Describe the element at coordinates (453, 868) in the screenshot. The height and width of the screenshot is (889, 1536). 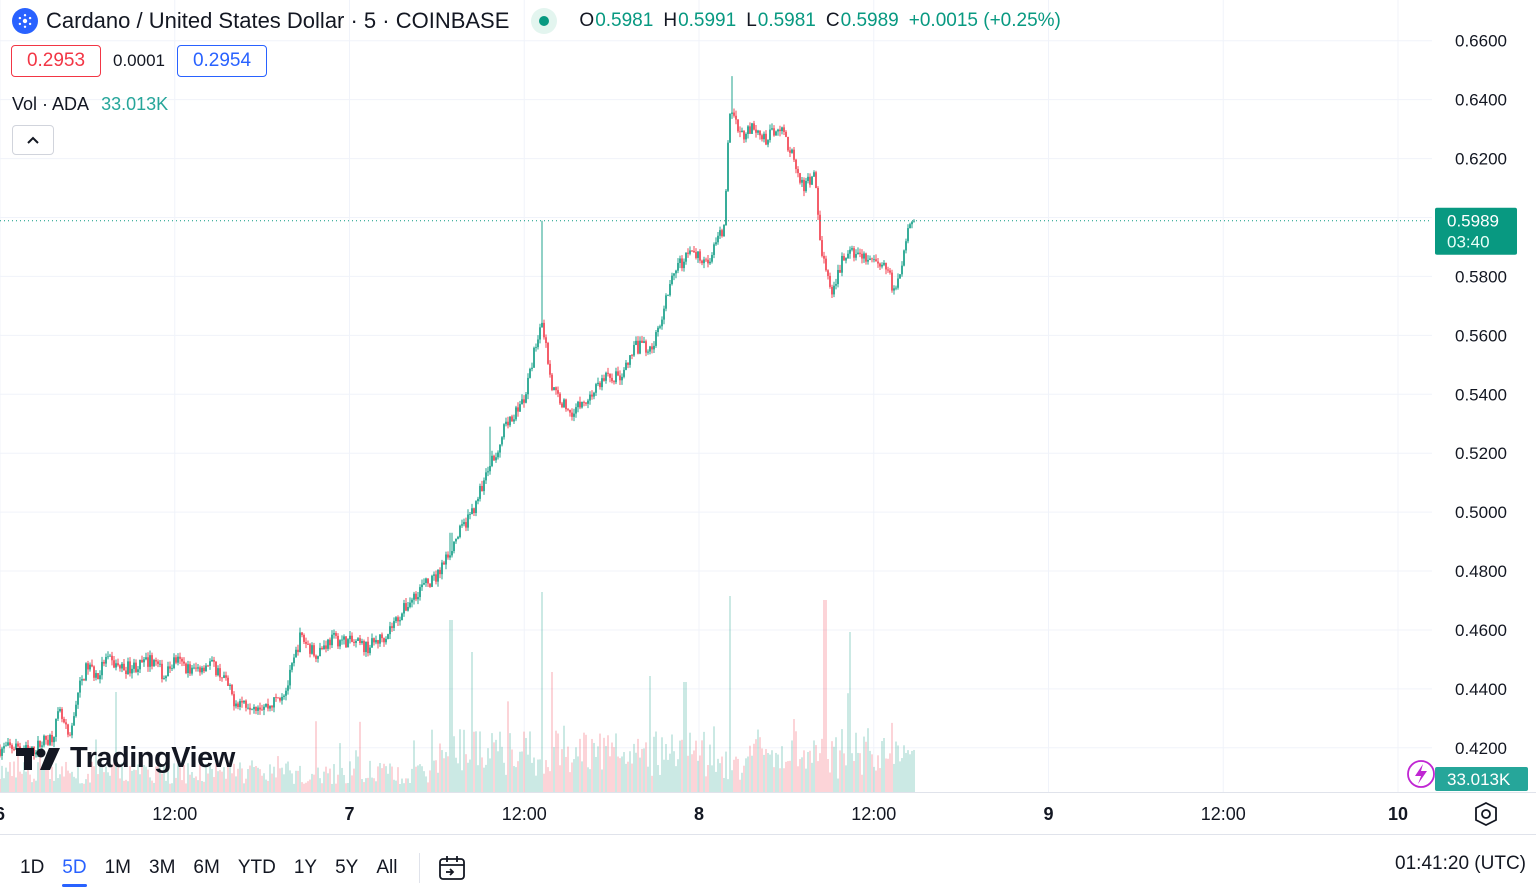
I see `go-to-date-calendar-icon` at that location.